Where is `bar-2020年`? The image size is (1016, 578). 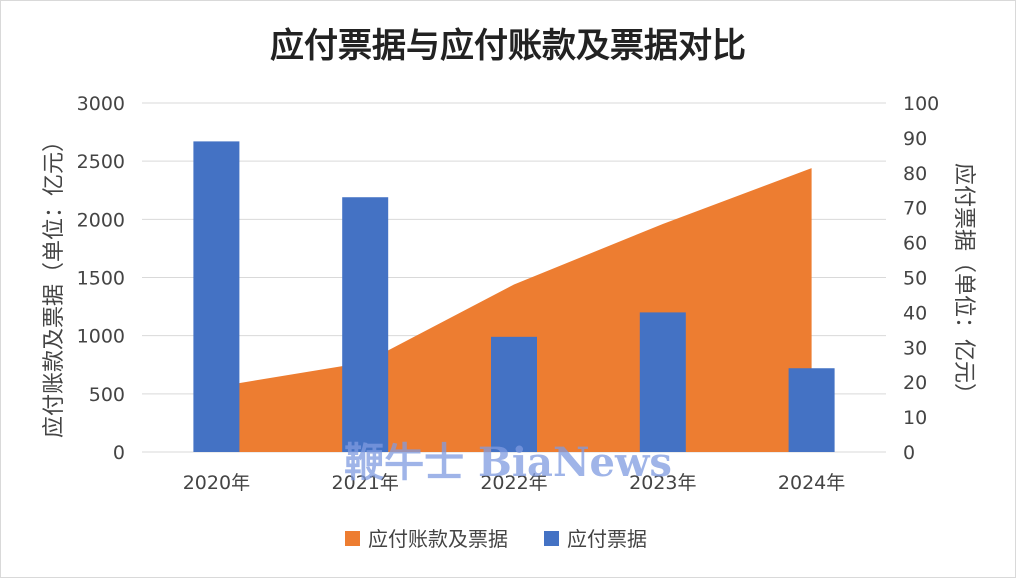 bar-2020年 is located at coordinates (216, 296).